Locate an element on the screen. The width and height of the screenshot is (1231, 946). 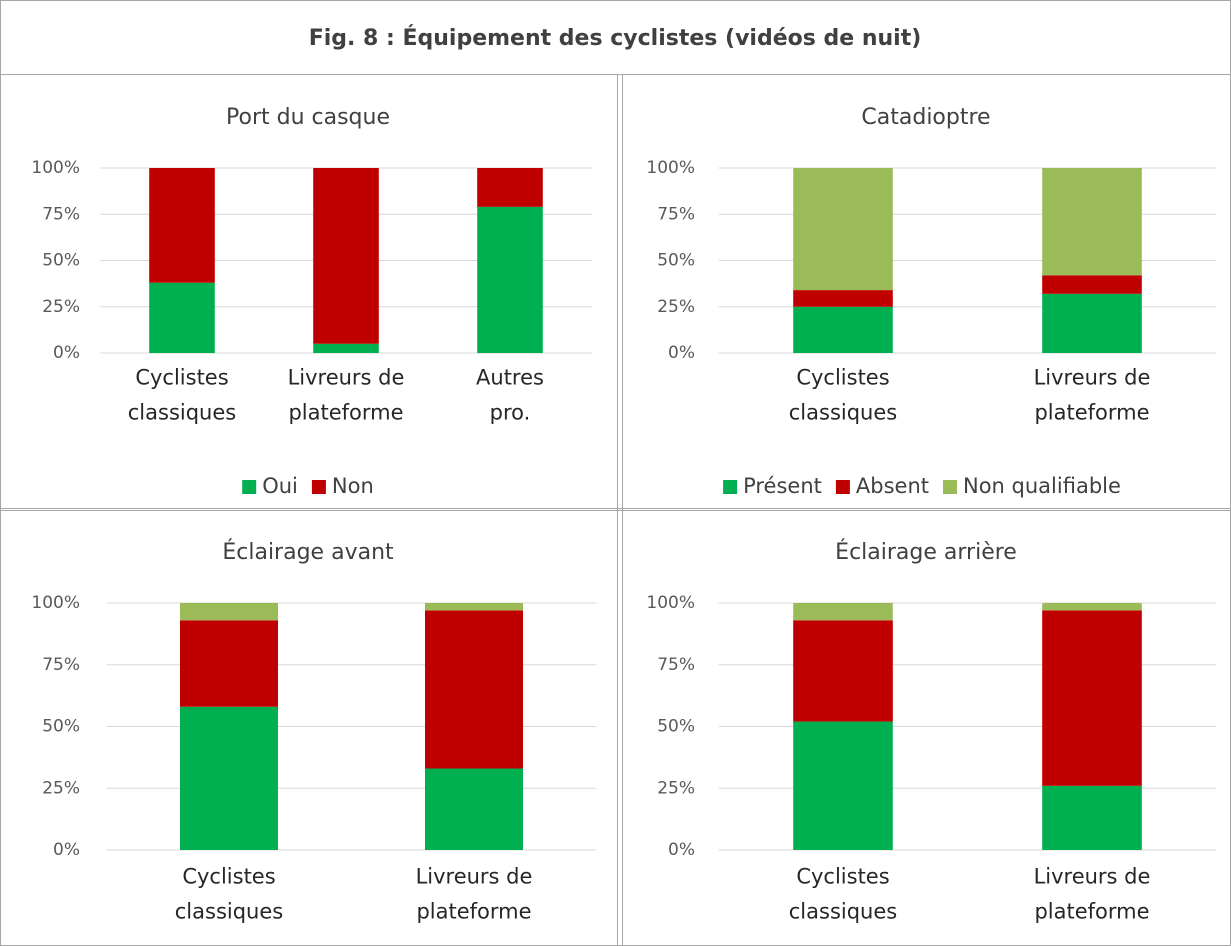
text-line: pro. is located at coordinates (510, 413).